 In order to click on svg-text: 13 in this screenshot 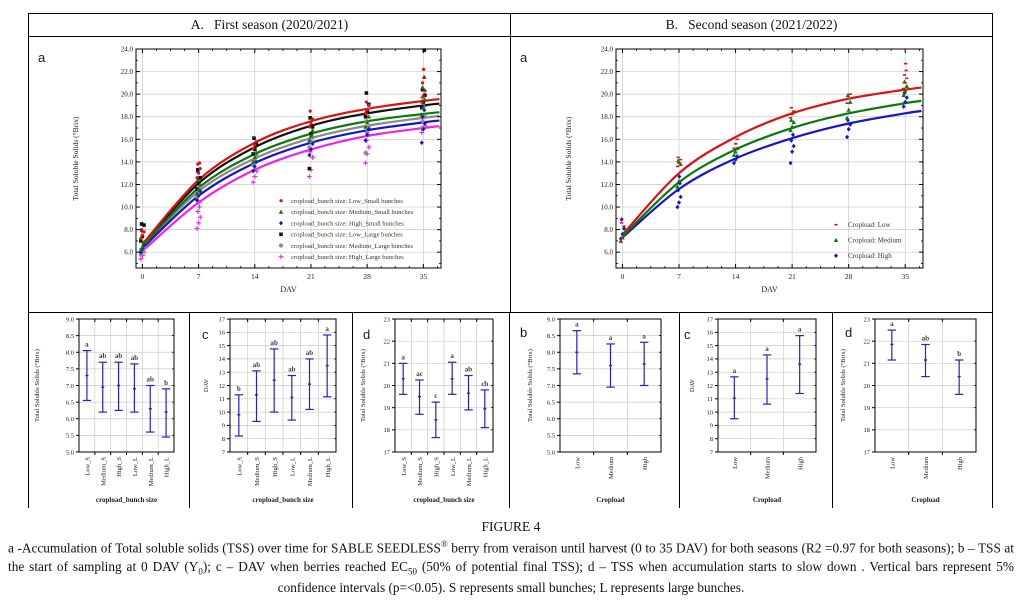, I will do `click(222, 373)`.